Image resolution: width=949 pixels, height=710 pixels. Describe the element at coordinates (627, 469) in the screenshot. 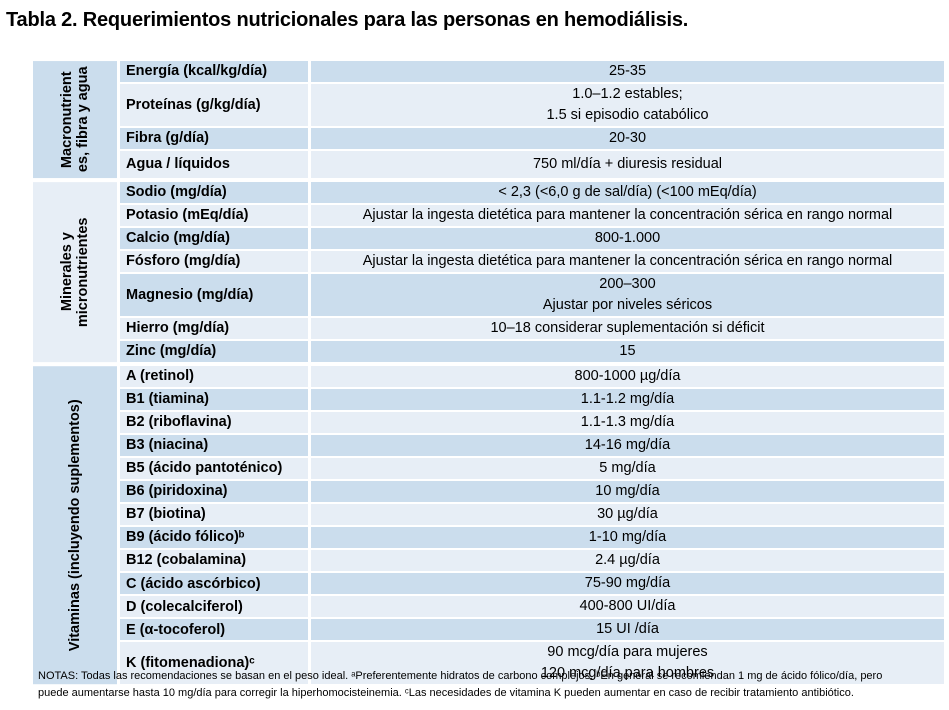

I see `row-value: 5 mg/día` at that location.